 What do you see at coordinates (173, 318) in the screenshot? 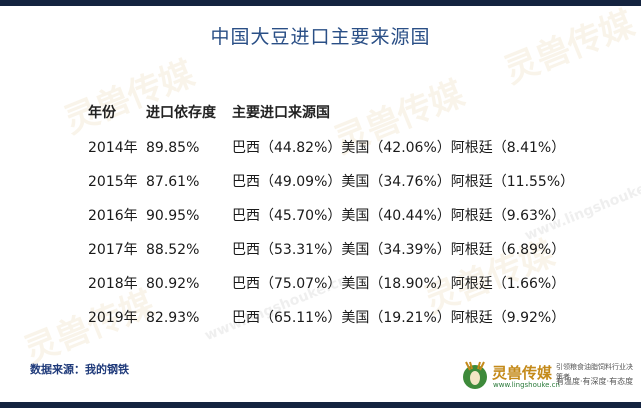
I see `cell-dependency: 82.93%` at bounding box center [173, 318].